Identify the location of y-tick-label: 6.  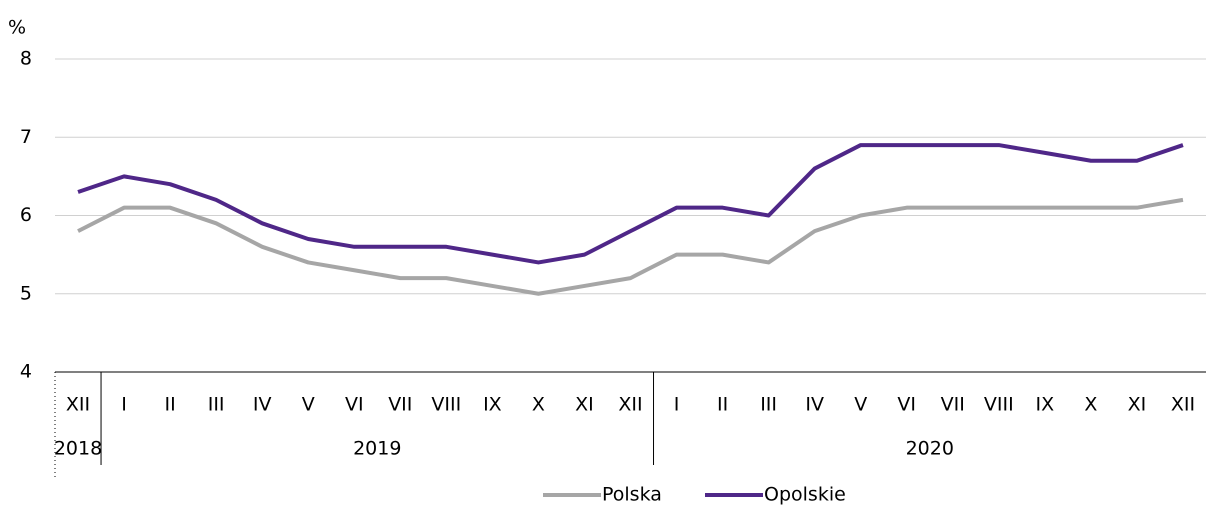
(26, 215).